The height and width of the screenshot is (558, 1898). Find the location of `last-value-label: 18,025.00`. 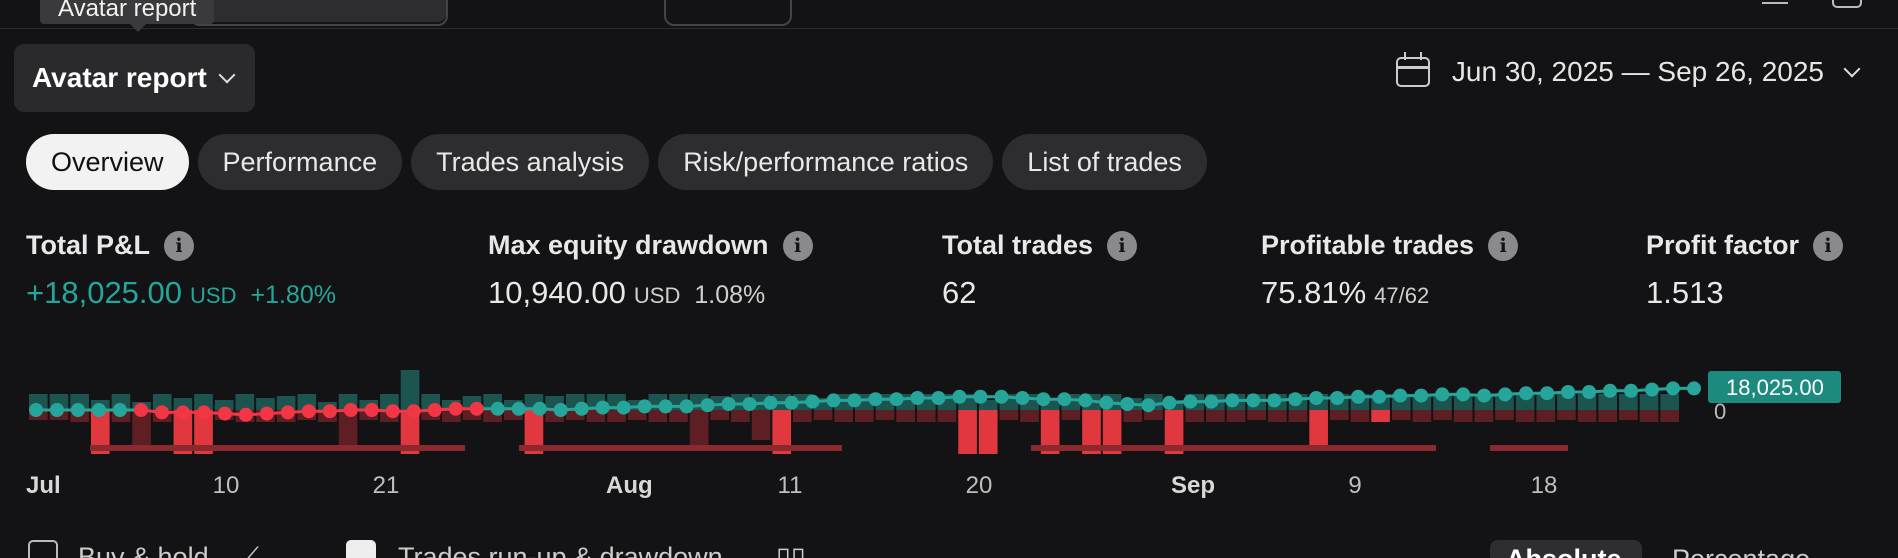

last-value-label: 18,025.00 is located at coordinates (1775, 387).